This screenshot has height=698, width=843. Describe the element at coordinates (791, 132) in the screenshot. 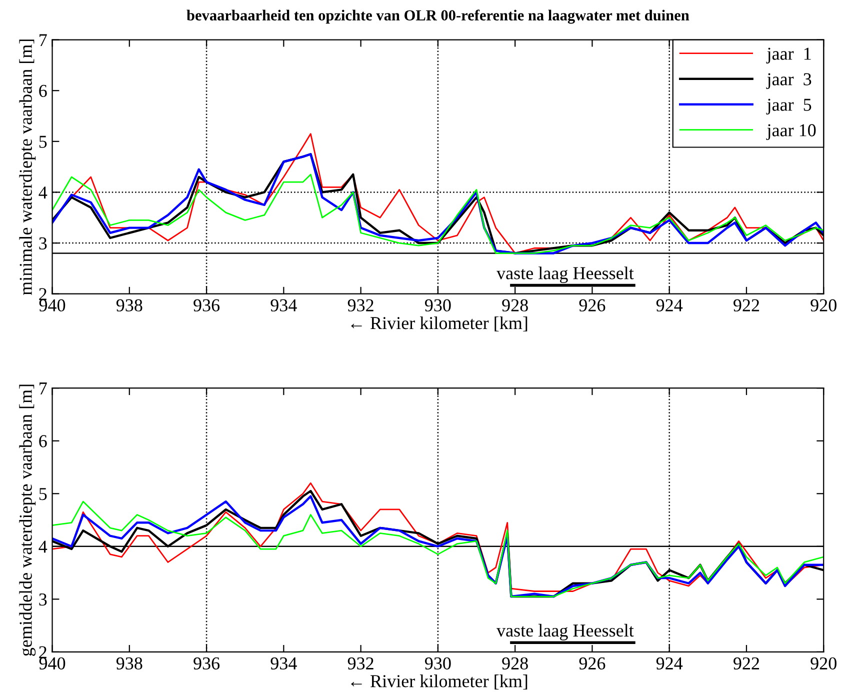

I see `legend-label: jaar 10` at that location.